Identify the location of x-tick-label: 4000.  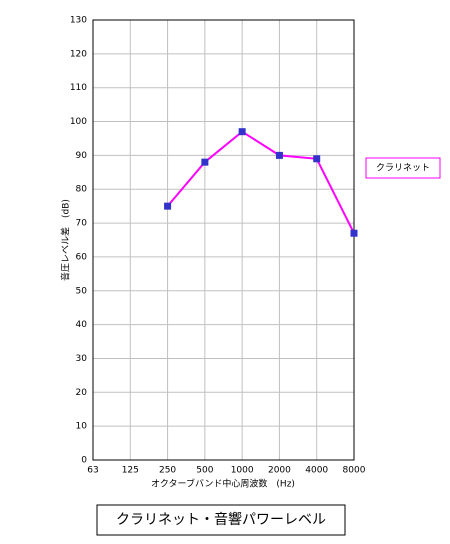
(316, 471).